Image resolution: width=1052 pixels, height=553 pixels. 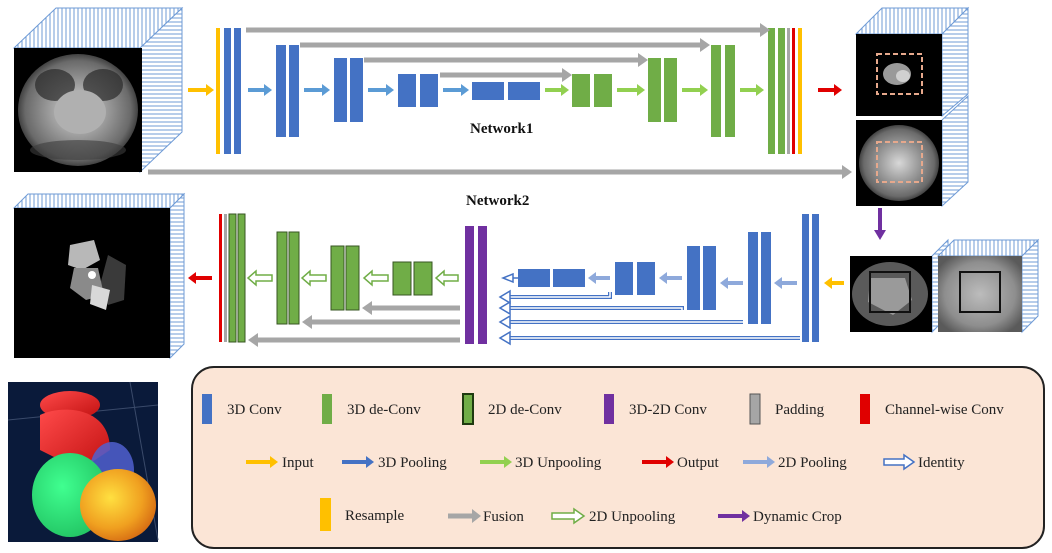 I want to click on legend-label-2d-deconv: 2D de-Conv, so click(x=525, y=410).